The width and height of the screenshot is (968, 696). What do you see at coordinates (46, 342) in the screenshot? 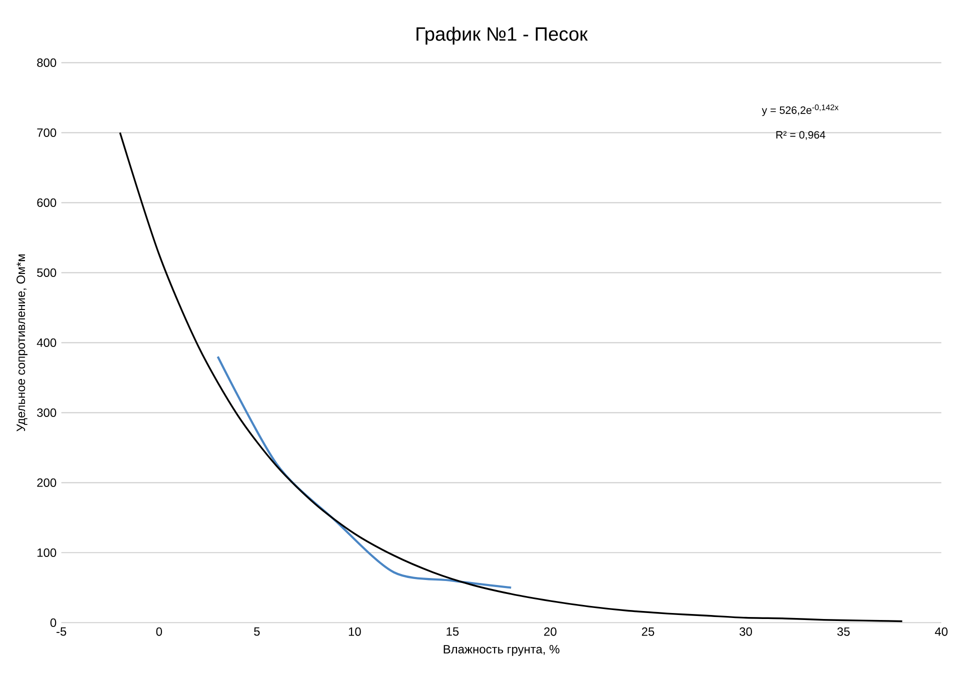
I see `y-tick-label: 400` at bounding box center [46, 342].